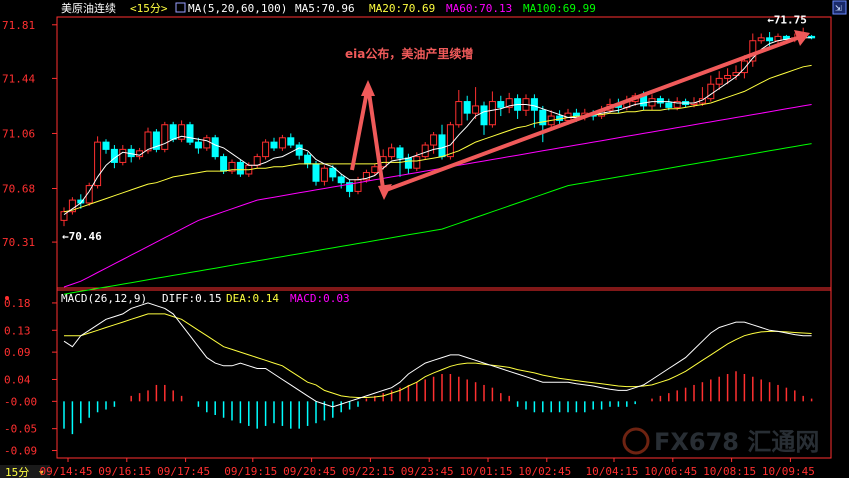 The image size is (849, 478). I want to click on macd-params: MACD(26,12,9), so click(104, 298).